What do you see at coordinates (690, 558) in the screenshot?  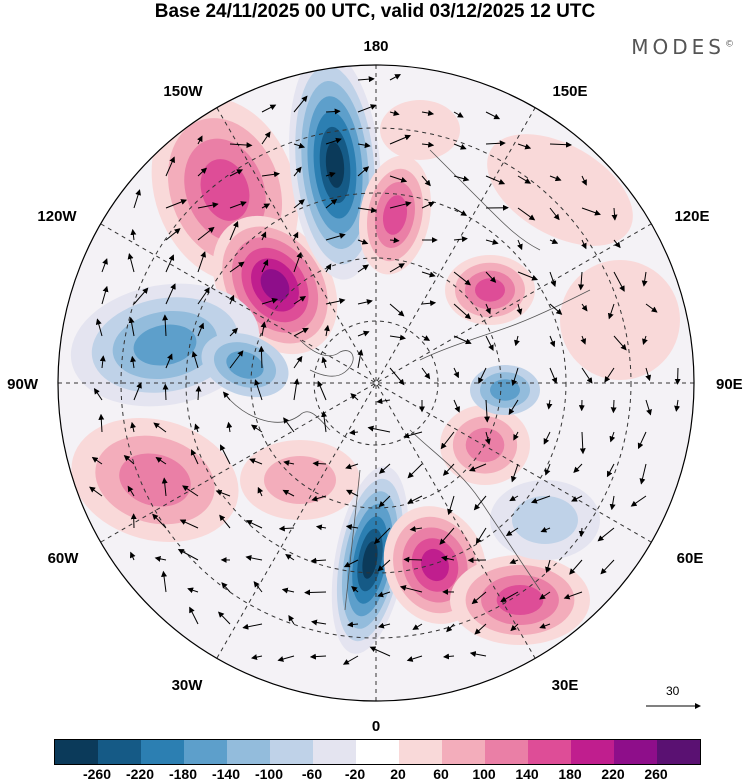 I see `lon-label-60e: 60E` at bounding box center [690, 558].